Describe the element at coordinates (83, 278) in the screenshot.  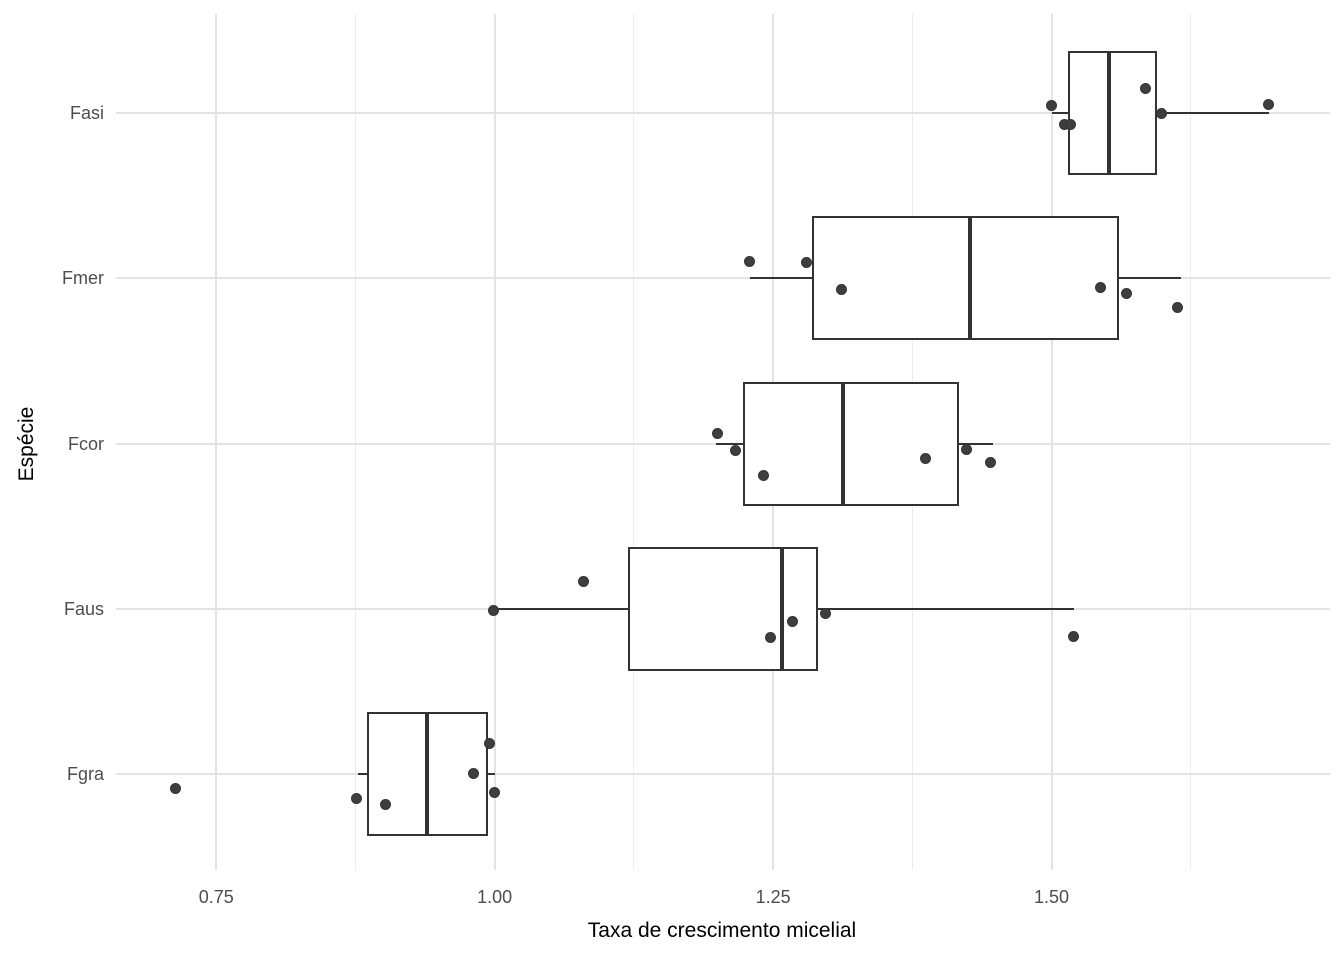
I see `y-axis-label-fmer: Fmer` at that location.